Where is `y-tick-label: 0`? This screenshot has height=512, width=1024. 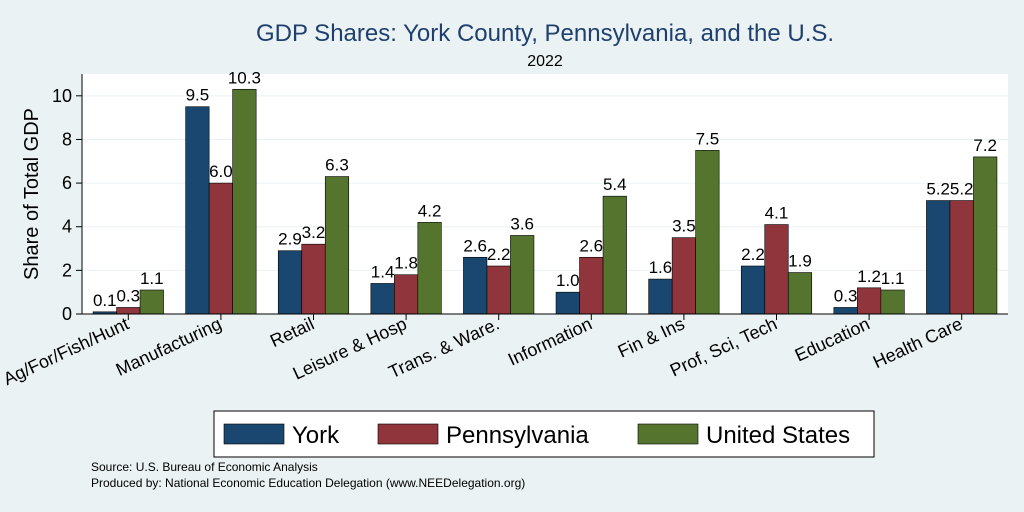 y-tick-label: 0 is located at coordinates (67, 314).